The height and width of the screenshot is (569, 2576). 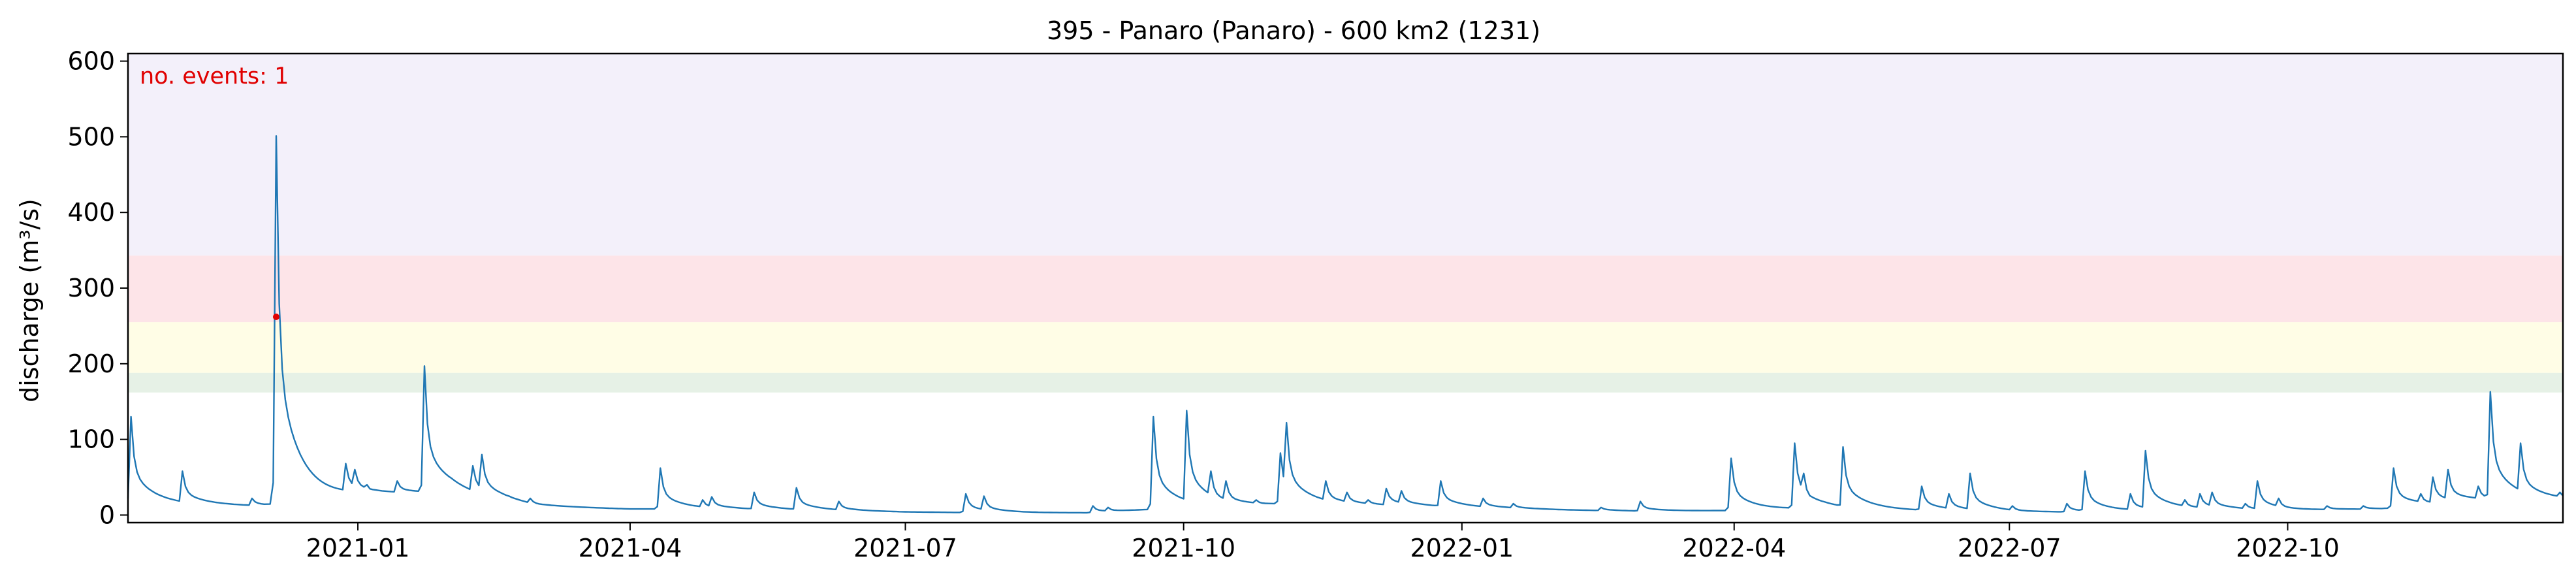 What do you see at coordinates (107, 514) in the screenshot?
I see `y-tick-label-1: 0` at bounding box center [107, 514].